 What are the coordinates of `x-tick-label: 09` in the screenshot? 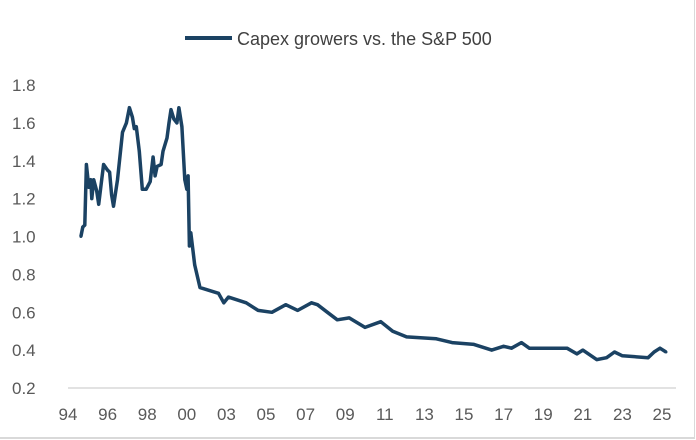 It's located at (345, 414).